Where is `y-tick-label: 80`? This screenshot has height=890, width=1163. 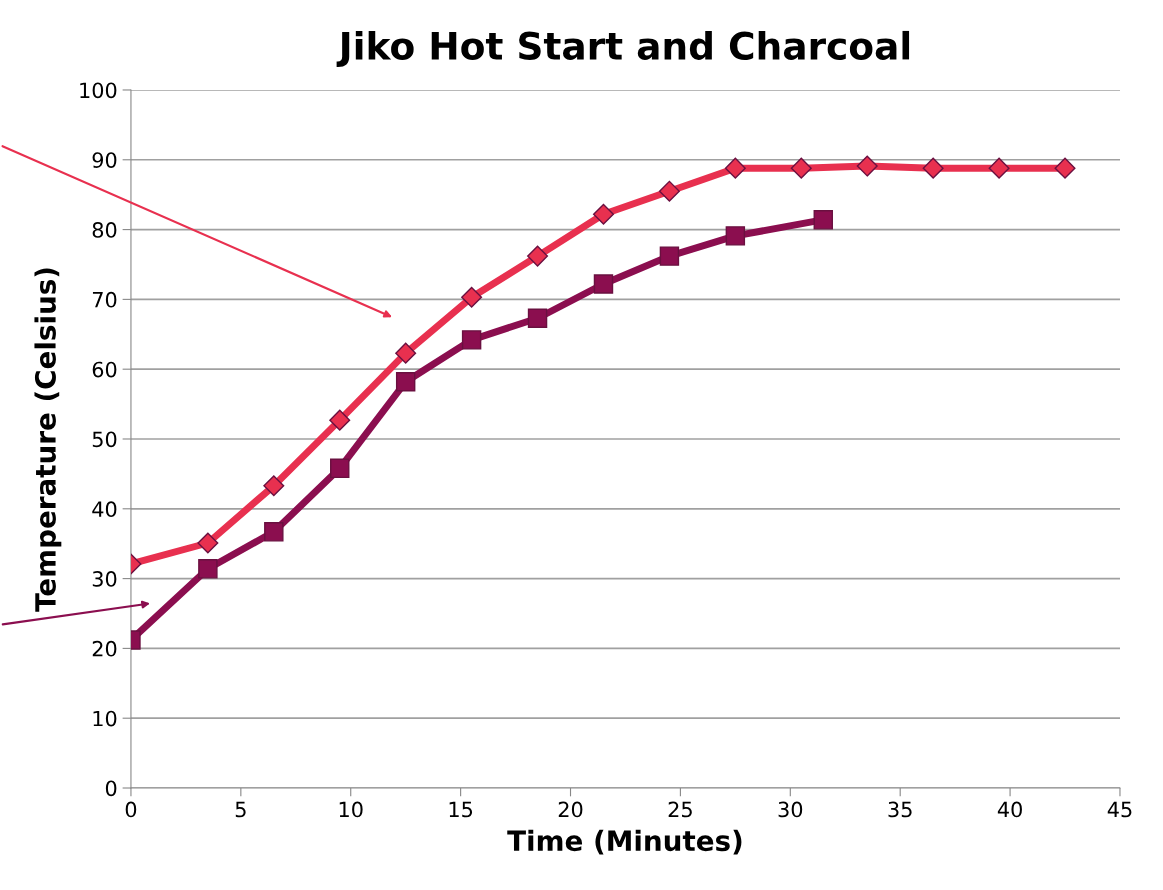
y-tick-label: 80 is located at coordinates (104, 230).